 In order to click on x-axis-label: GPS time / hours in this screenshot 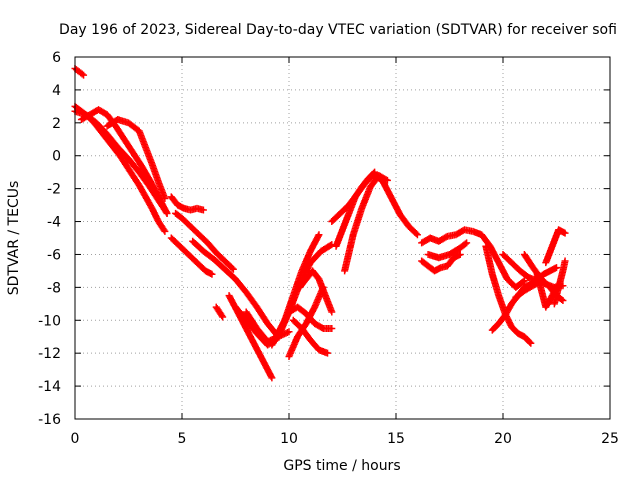, I will do `click(341, 466)`.